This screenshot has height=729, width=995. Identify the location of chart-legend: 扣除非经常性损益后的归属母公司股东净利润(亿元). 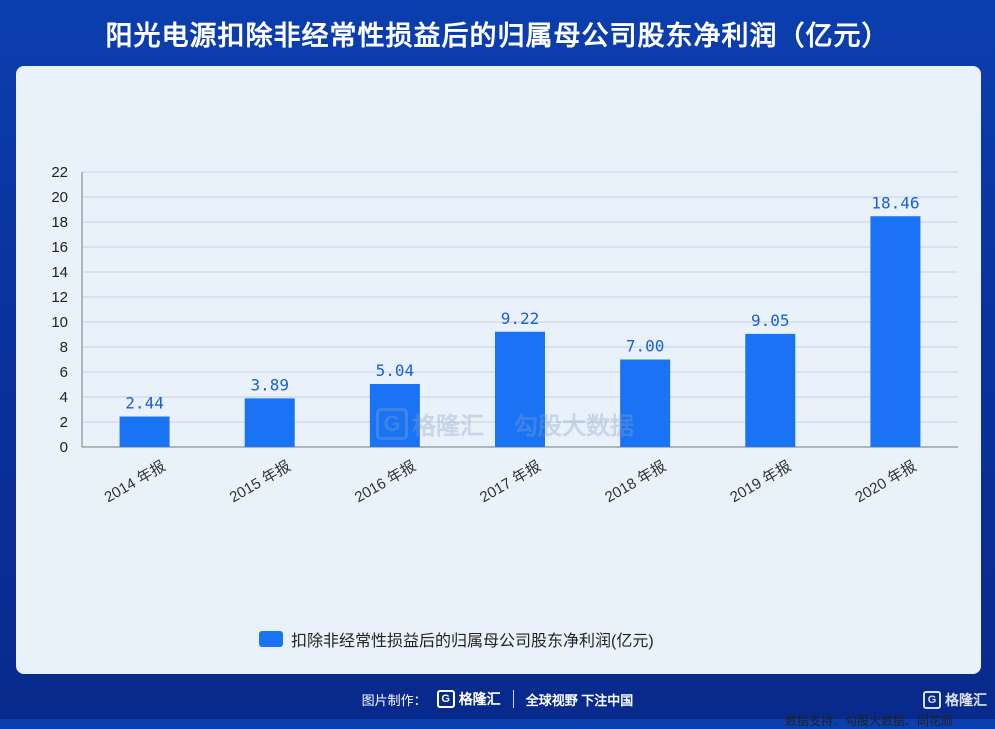
(456, 639).